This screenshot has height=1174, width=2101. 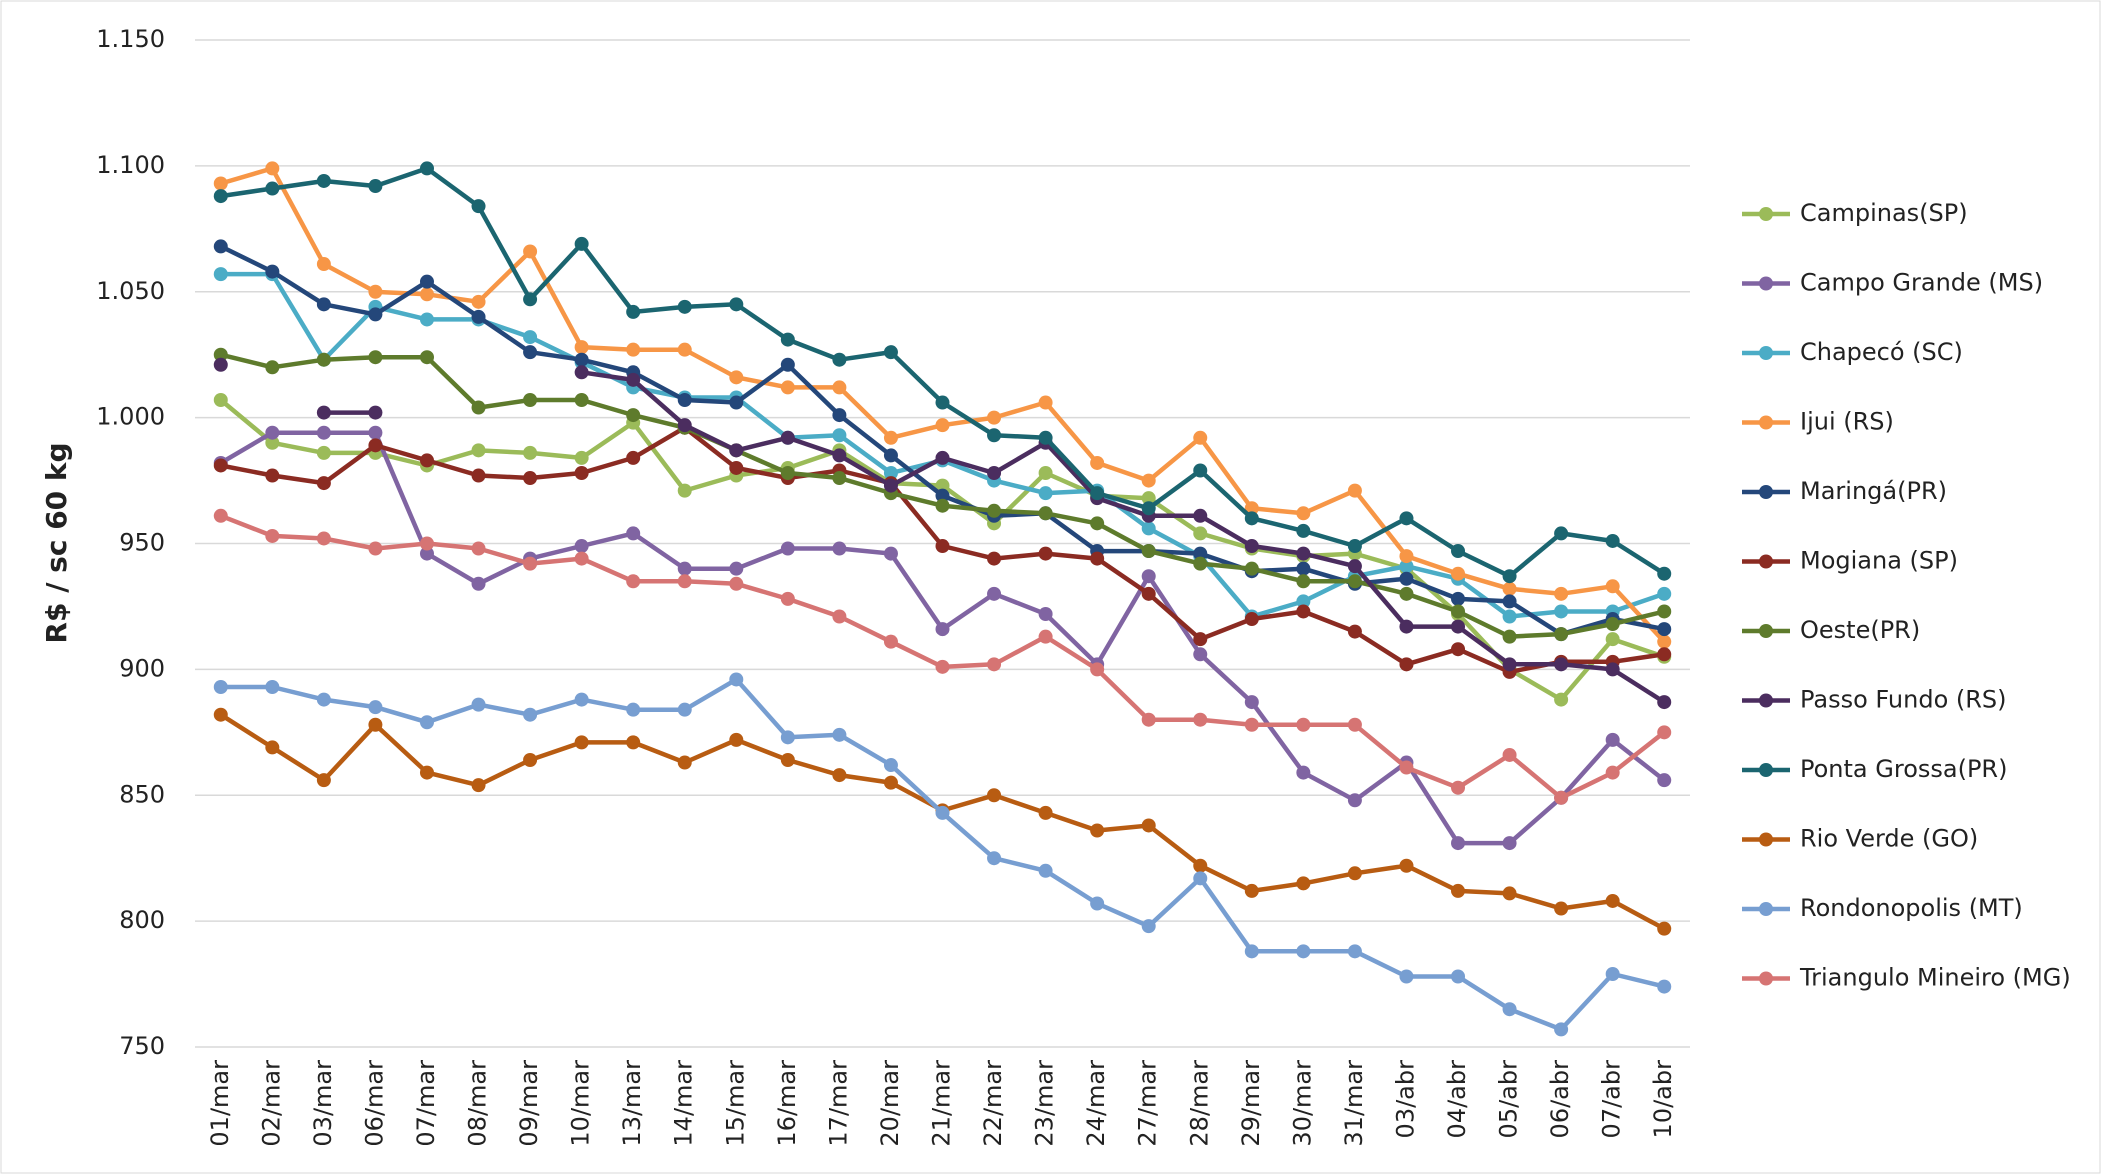 I want to click on x-tick-label: 17/mar, so click(x=838, y=1103).